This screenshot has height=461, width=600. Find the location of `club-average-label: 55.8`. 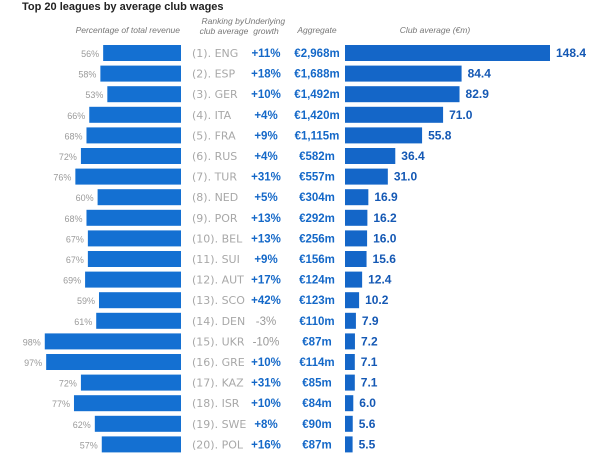

club-average-label: 55.8 is located at coordinates (440, 135).